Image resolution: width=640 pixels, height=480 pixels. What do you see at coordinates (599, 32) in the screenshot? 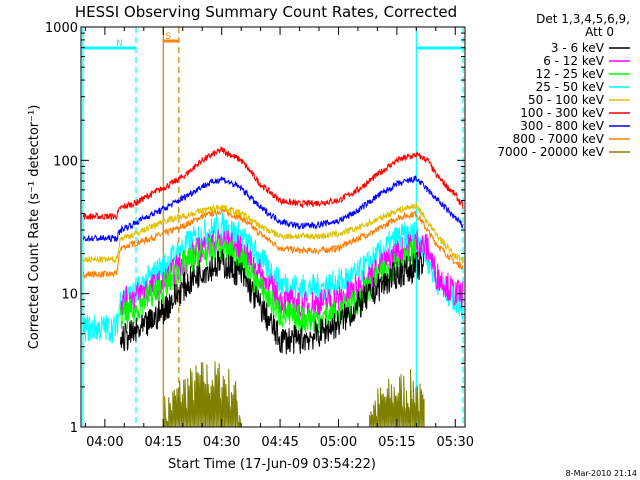
I see `legend-header-line-2: Att 0` at bounding box center [599, 32].